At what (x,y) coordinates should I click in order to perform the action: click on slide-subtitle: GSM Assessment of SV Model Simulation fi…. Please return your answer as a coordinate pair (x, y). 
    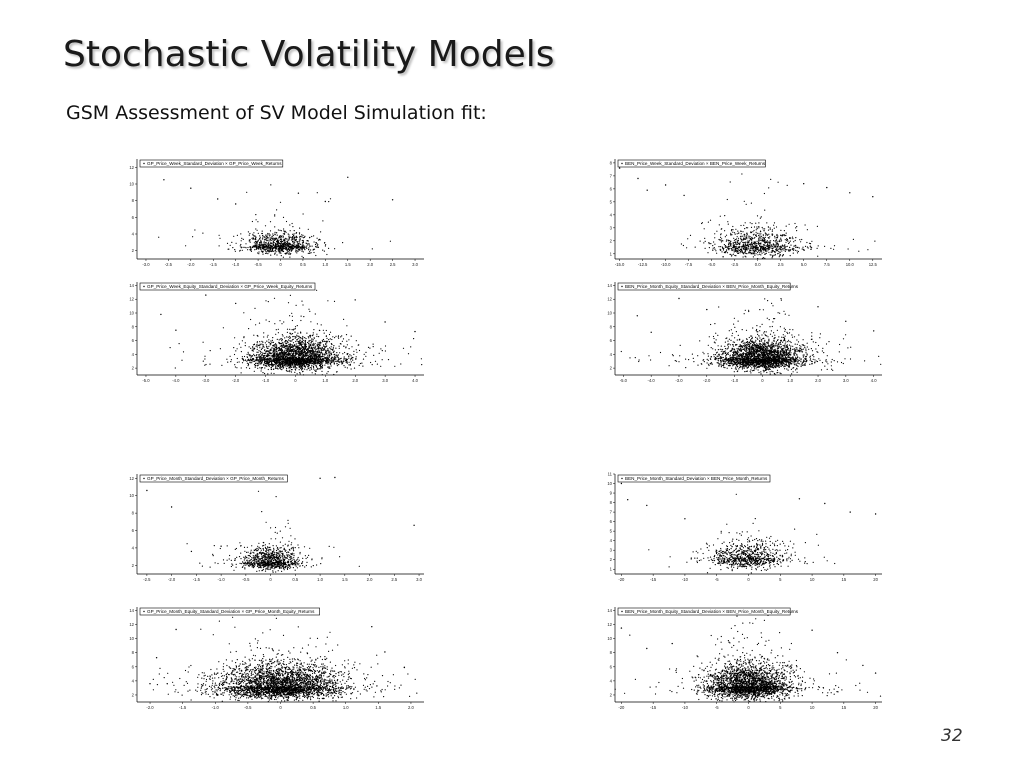
    Looking at the image, I should click on (276, 113).